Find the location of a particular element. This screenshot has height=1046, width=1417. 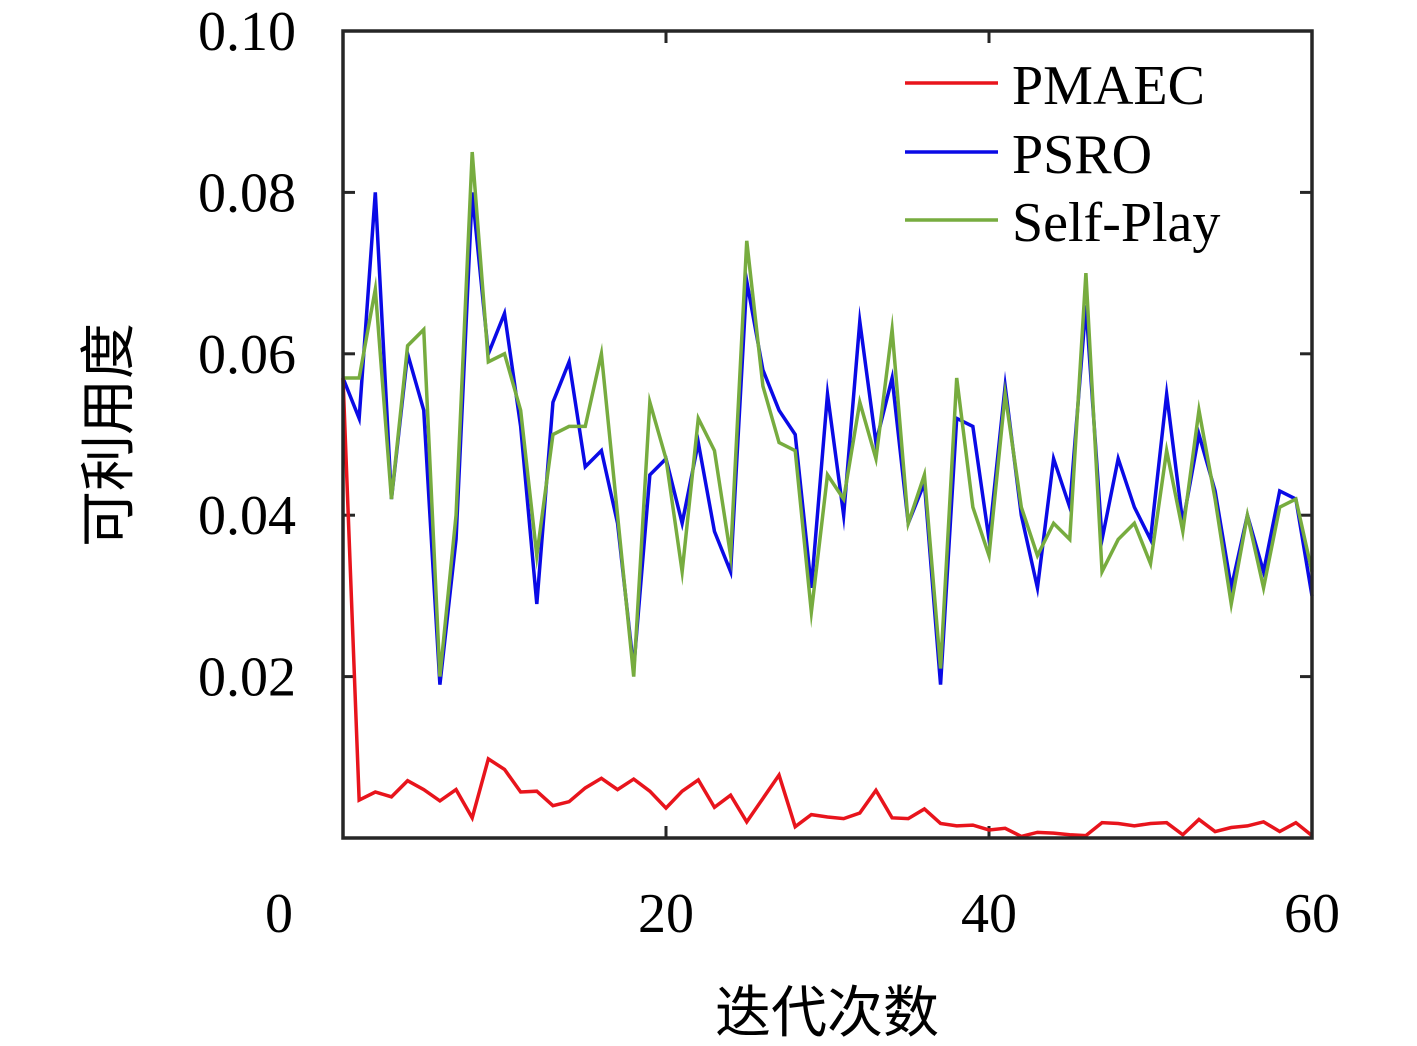

legend-label: PMAEC is located at coordinates (1108, 86).